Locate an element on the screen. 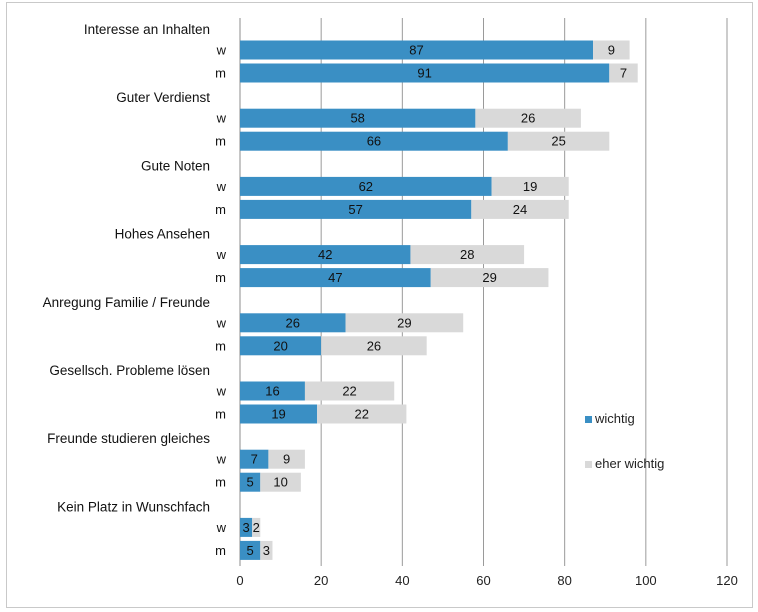  data-label: 58 is located at coordinates (357, 118).